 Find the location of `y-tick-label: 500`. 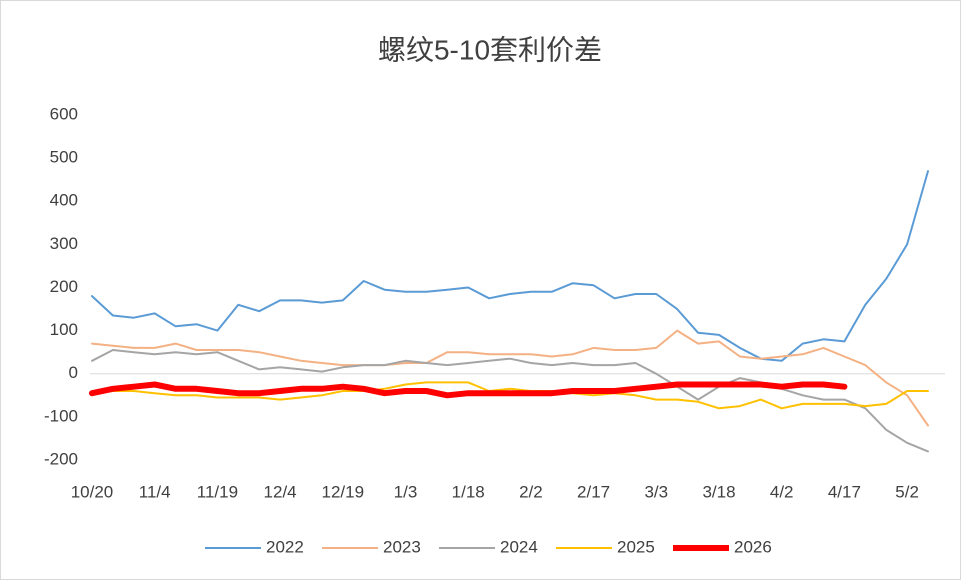

y-tick-label: 500 is located at coordinates (64, 157).